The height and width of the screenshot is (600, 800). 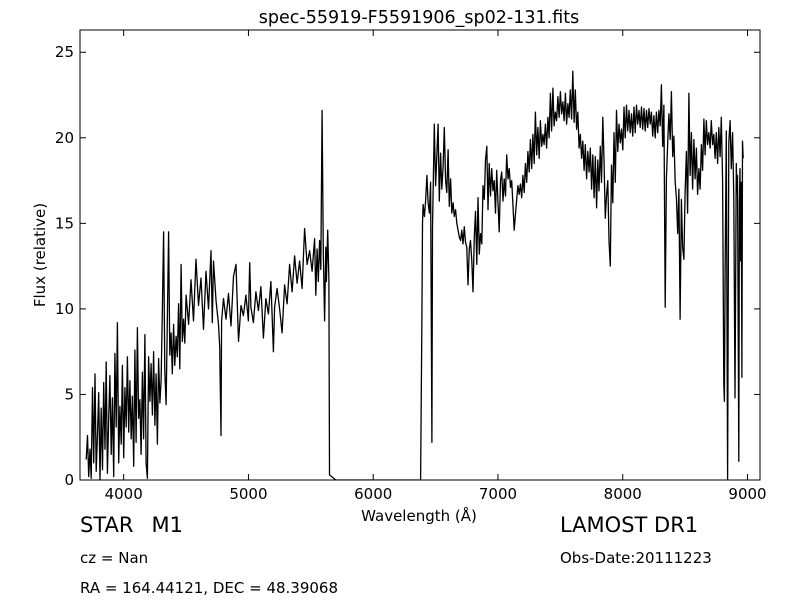 What do you see at coordinates (419, 18) in the screenshot?
I see `chart-title: spec-55919-F5591906_sp02-131.fits` at bounding box center [419, 18].